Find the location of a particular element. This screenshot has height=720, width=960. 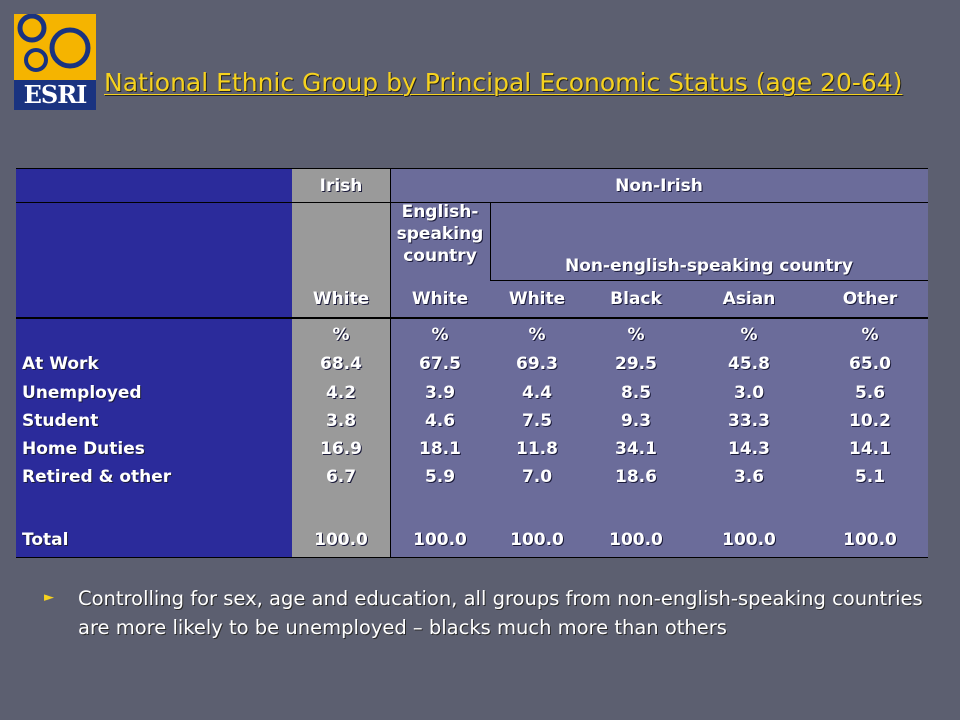

unit-cell-2: % is located at coordinates (537, 335).